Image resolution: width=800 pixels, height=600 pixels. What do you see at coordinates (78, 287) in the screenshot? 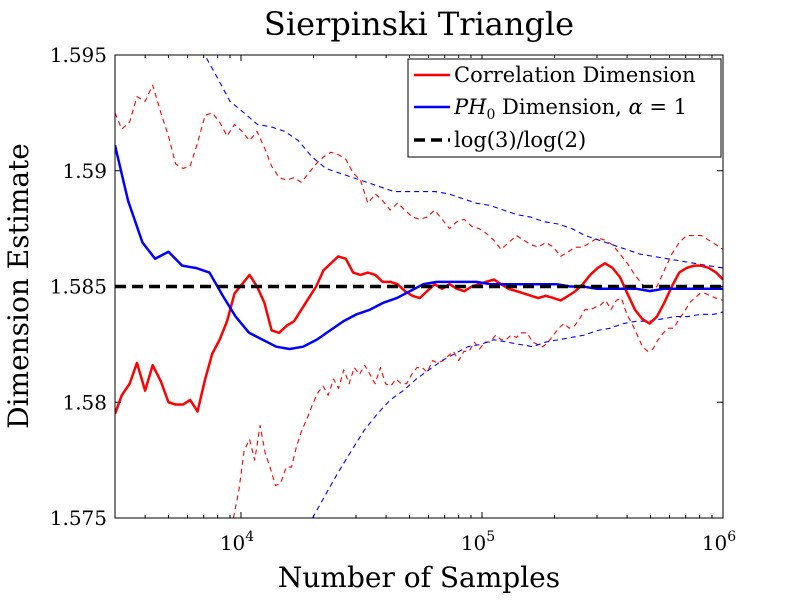
I see `y-tick-label: 1.585` at bounding box center [78, 287].